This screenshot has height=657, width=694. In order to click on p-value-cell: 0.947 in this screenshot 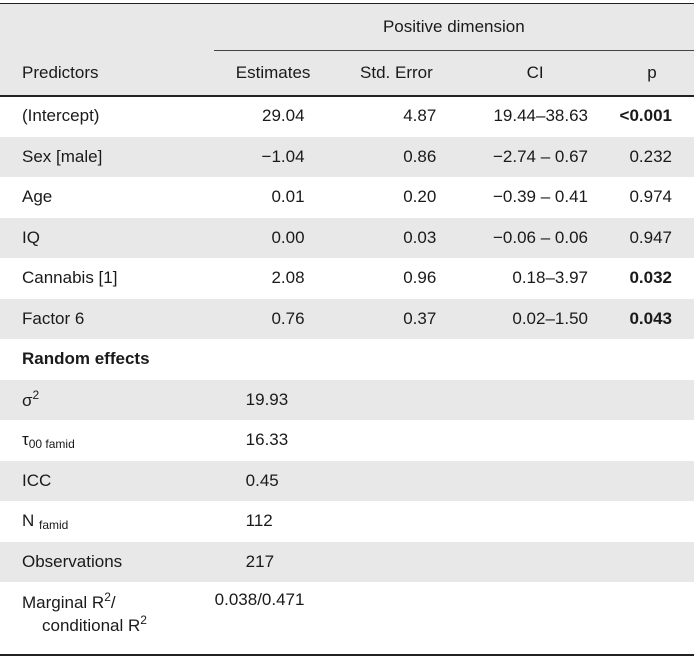, I will do `click(652, 237)`.